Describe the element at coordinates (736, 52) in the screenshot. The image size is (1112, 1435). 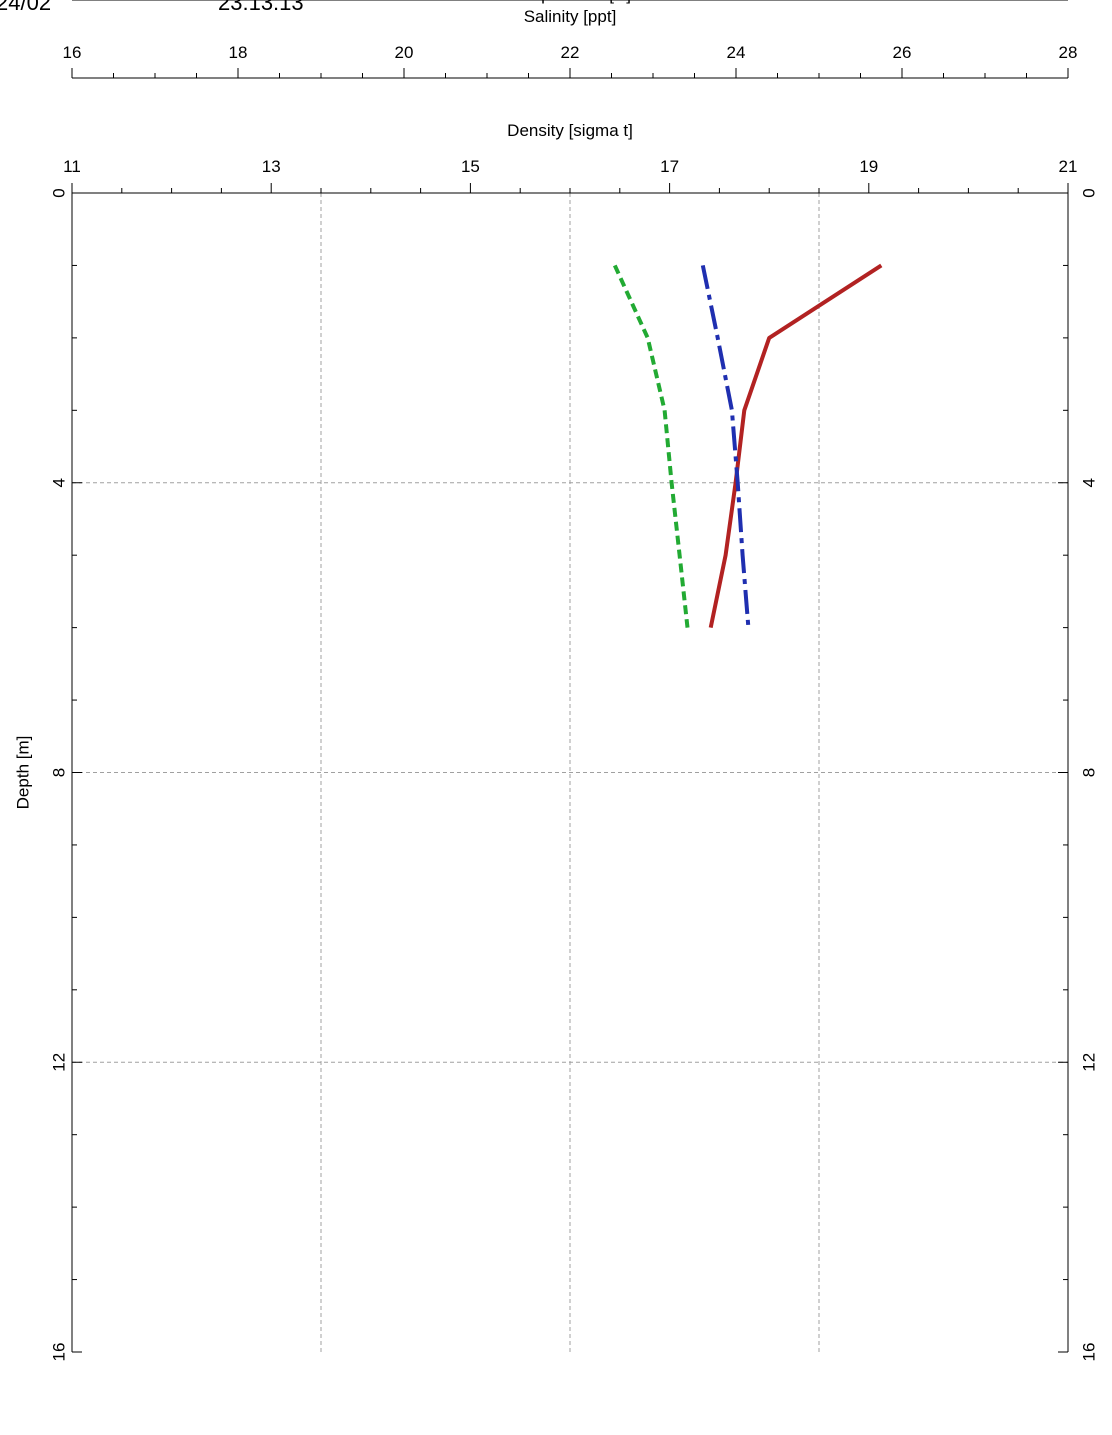
I see `salinity-tick-label: 24` at that location.